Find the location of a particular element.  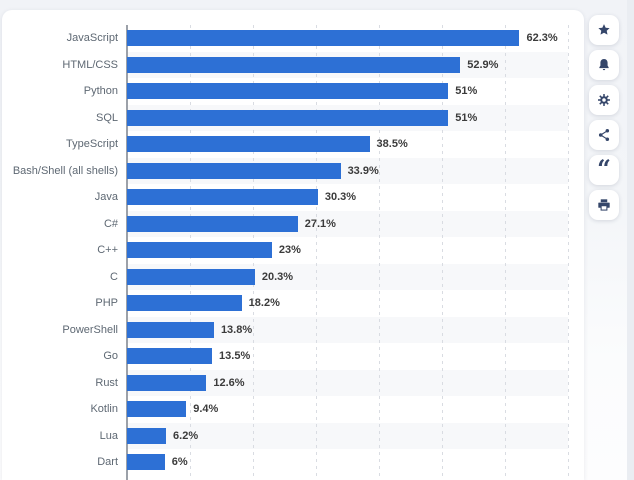

share-icon is located at coordinates (604, 135).